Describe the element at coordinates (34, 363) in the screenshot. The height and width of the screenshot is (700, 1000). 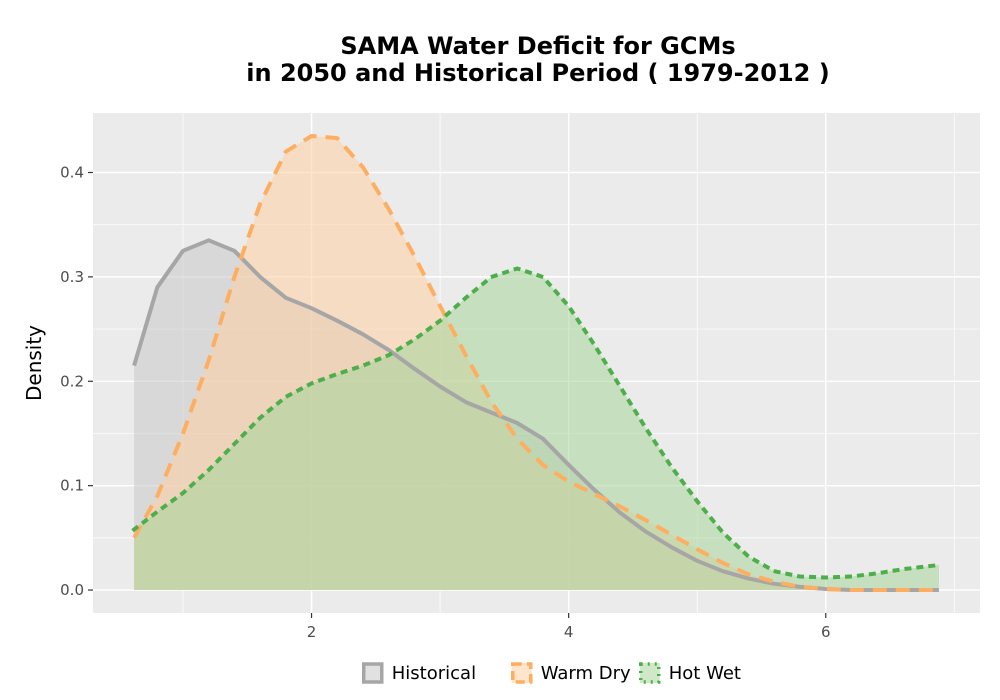
I see `y-axis-title: Density` at that location.